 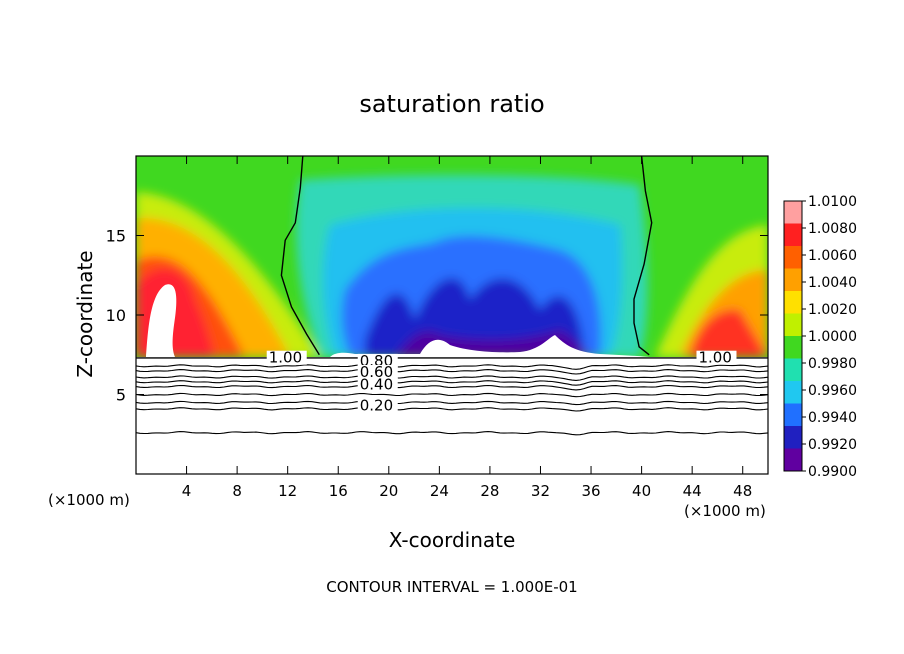 What do you see at coordinates (832, 202) in the screenshot?
I see `colorbar-label: 1.0100` at bounding box center [832, 202].